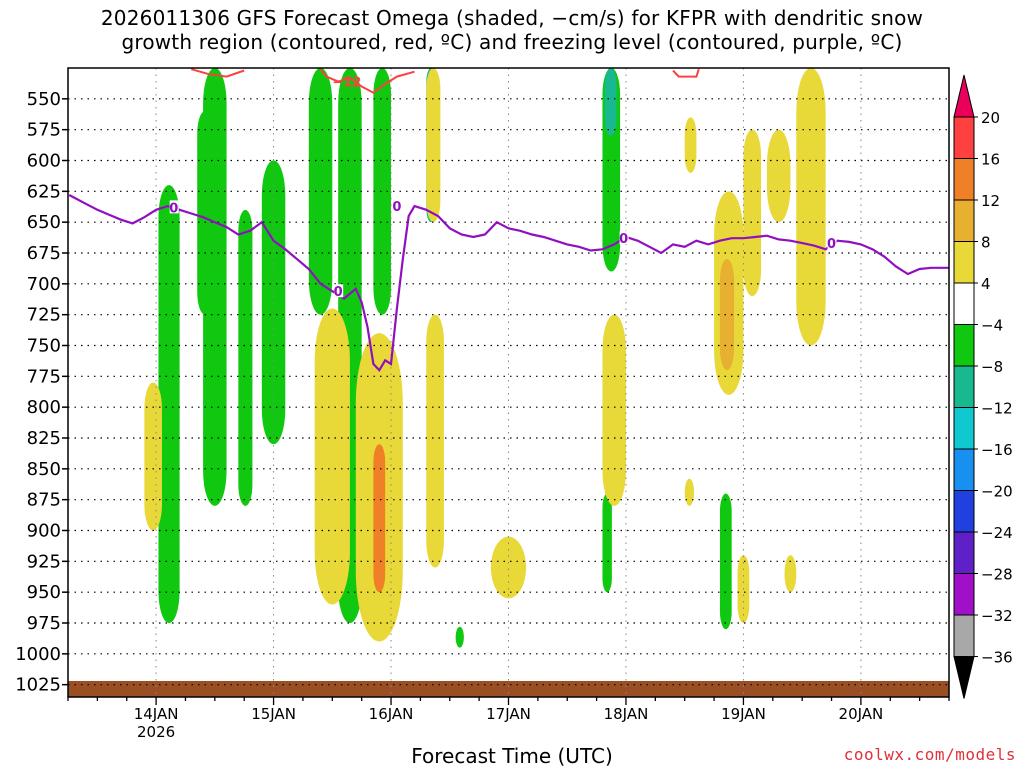  What do you see at coordinates (156, 714) in the screenshot?
I see `x-tick-label: 14JAN` at bounding box center [156, 714].